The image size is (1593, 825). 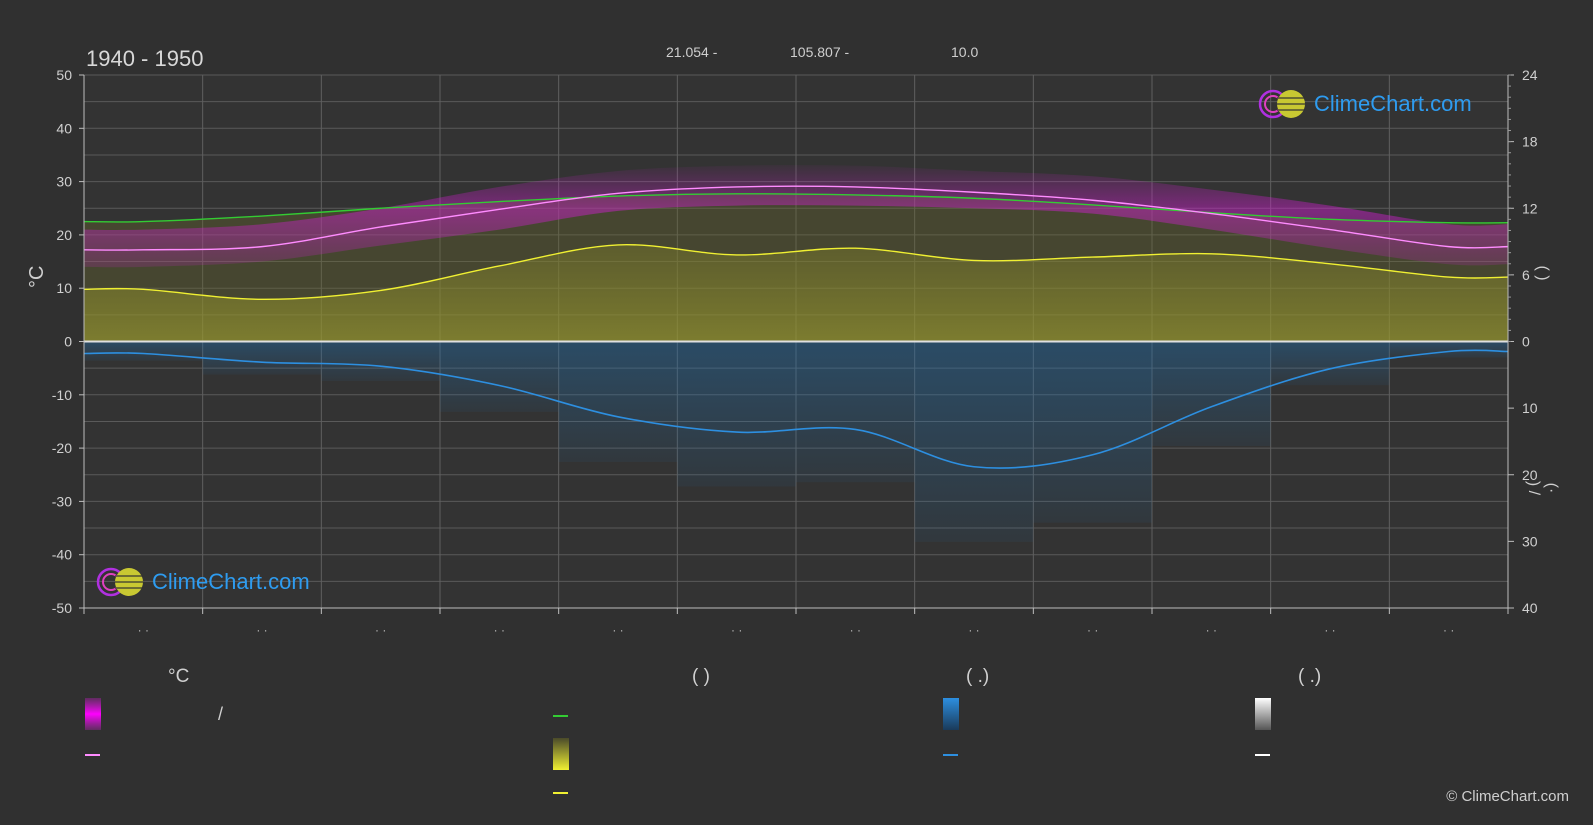 I want to click on sunshine-area, so click(x=796, y=293).